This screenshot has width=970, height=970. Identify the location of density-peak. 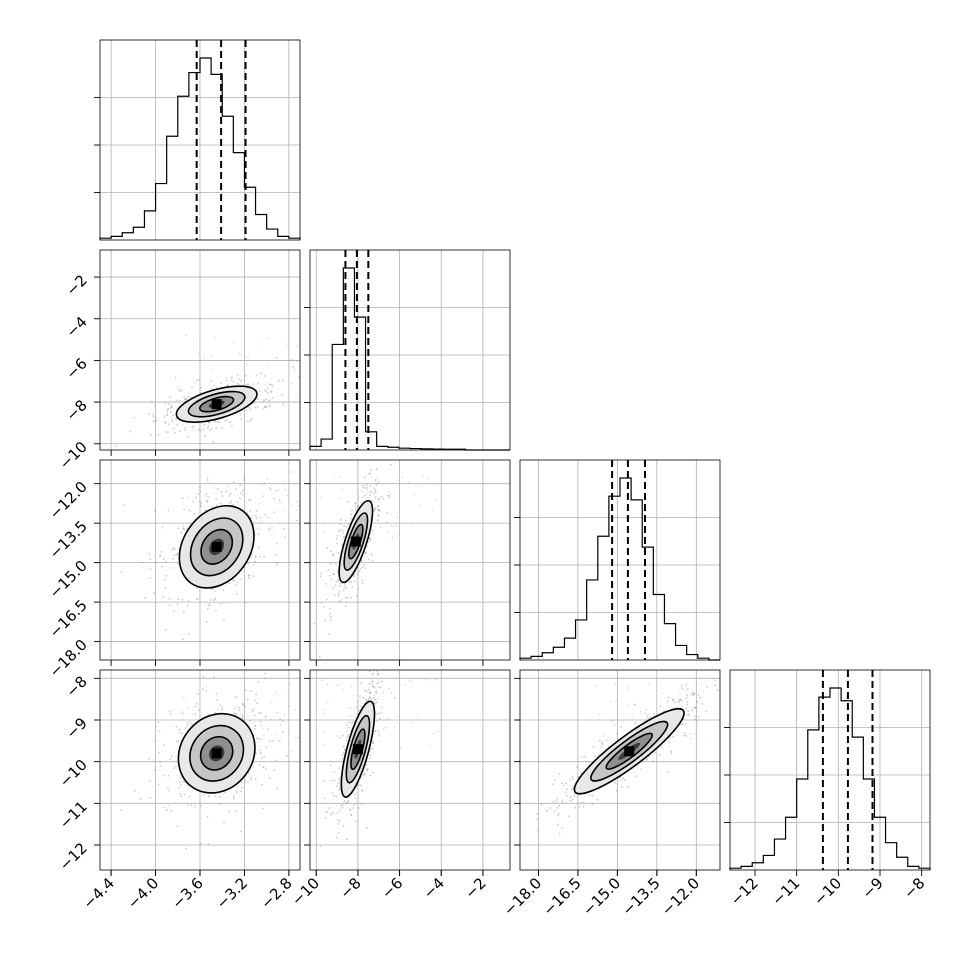
(216, 546).